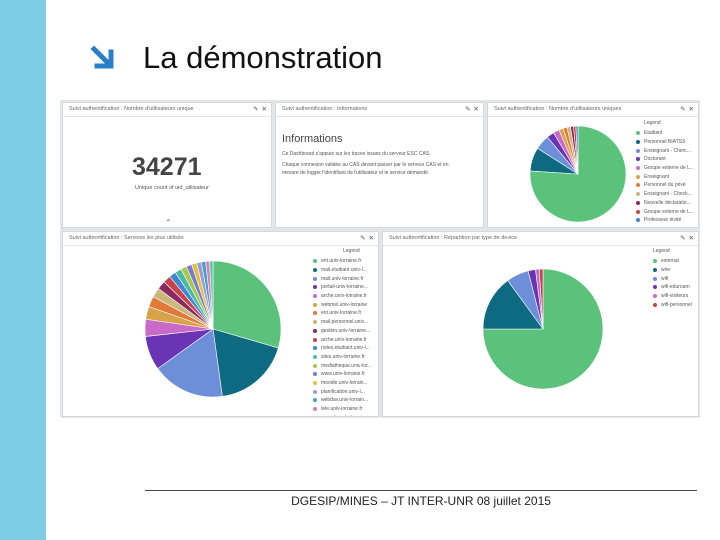  I want to click on legend-item: wifi-personnel, so click(672, 304).